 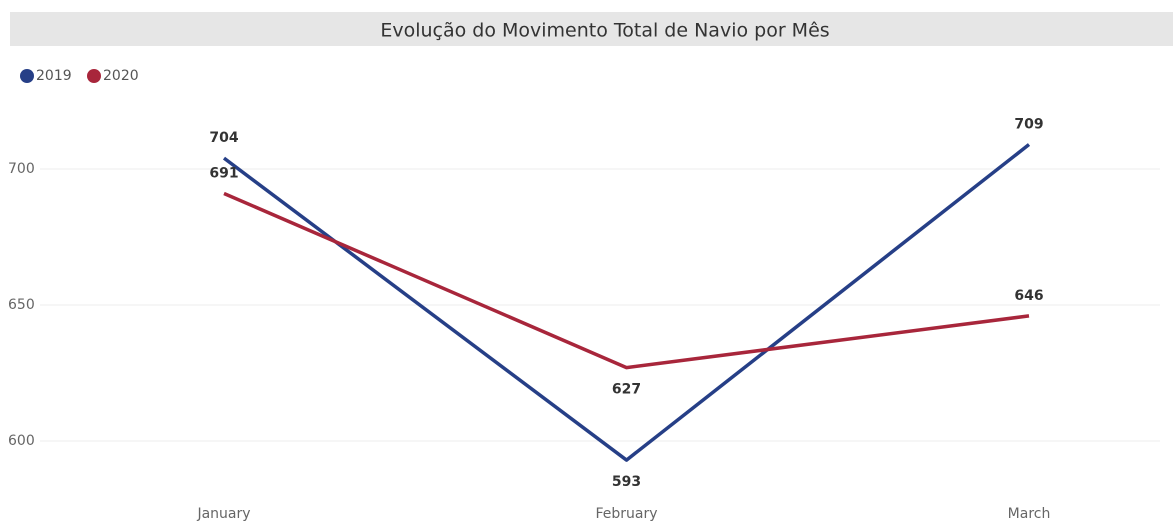 What do you see at coordinates (223, 173) in the screenshot?
I see `data-label: 691` at bounding box center [223, 173].